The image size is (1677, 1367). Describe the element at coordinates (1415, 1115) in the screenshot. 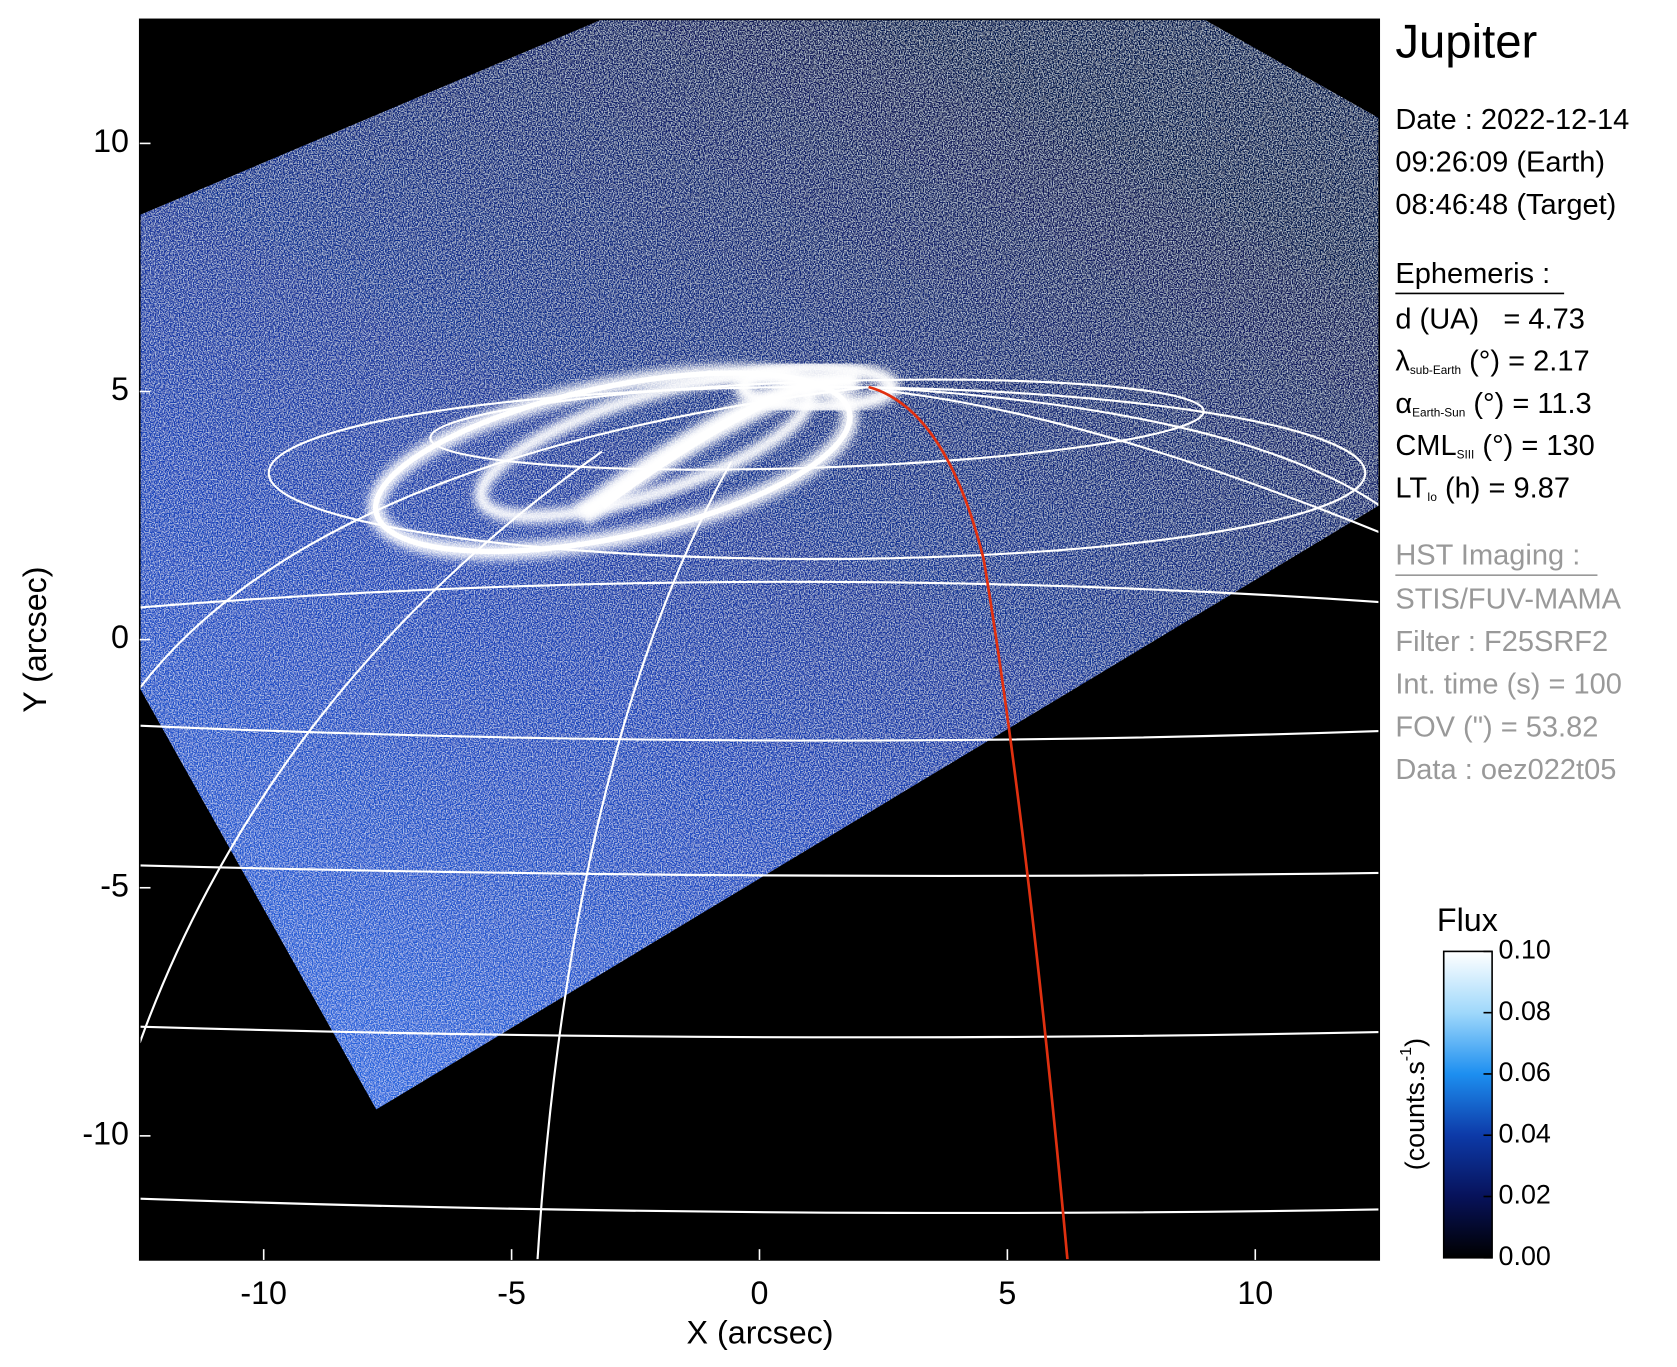

I see `colorbar-label-main: (counts.s` at that location.